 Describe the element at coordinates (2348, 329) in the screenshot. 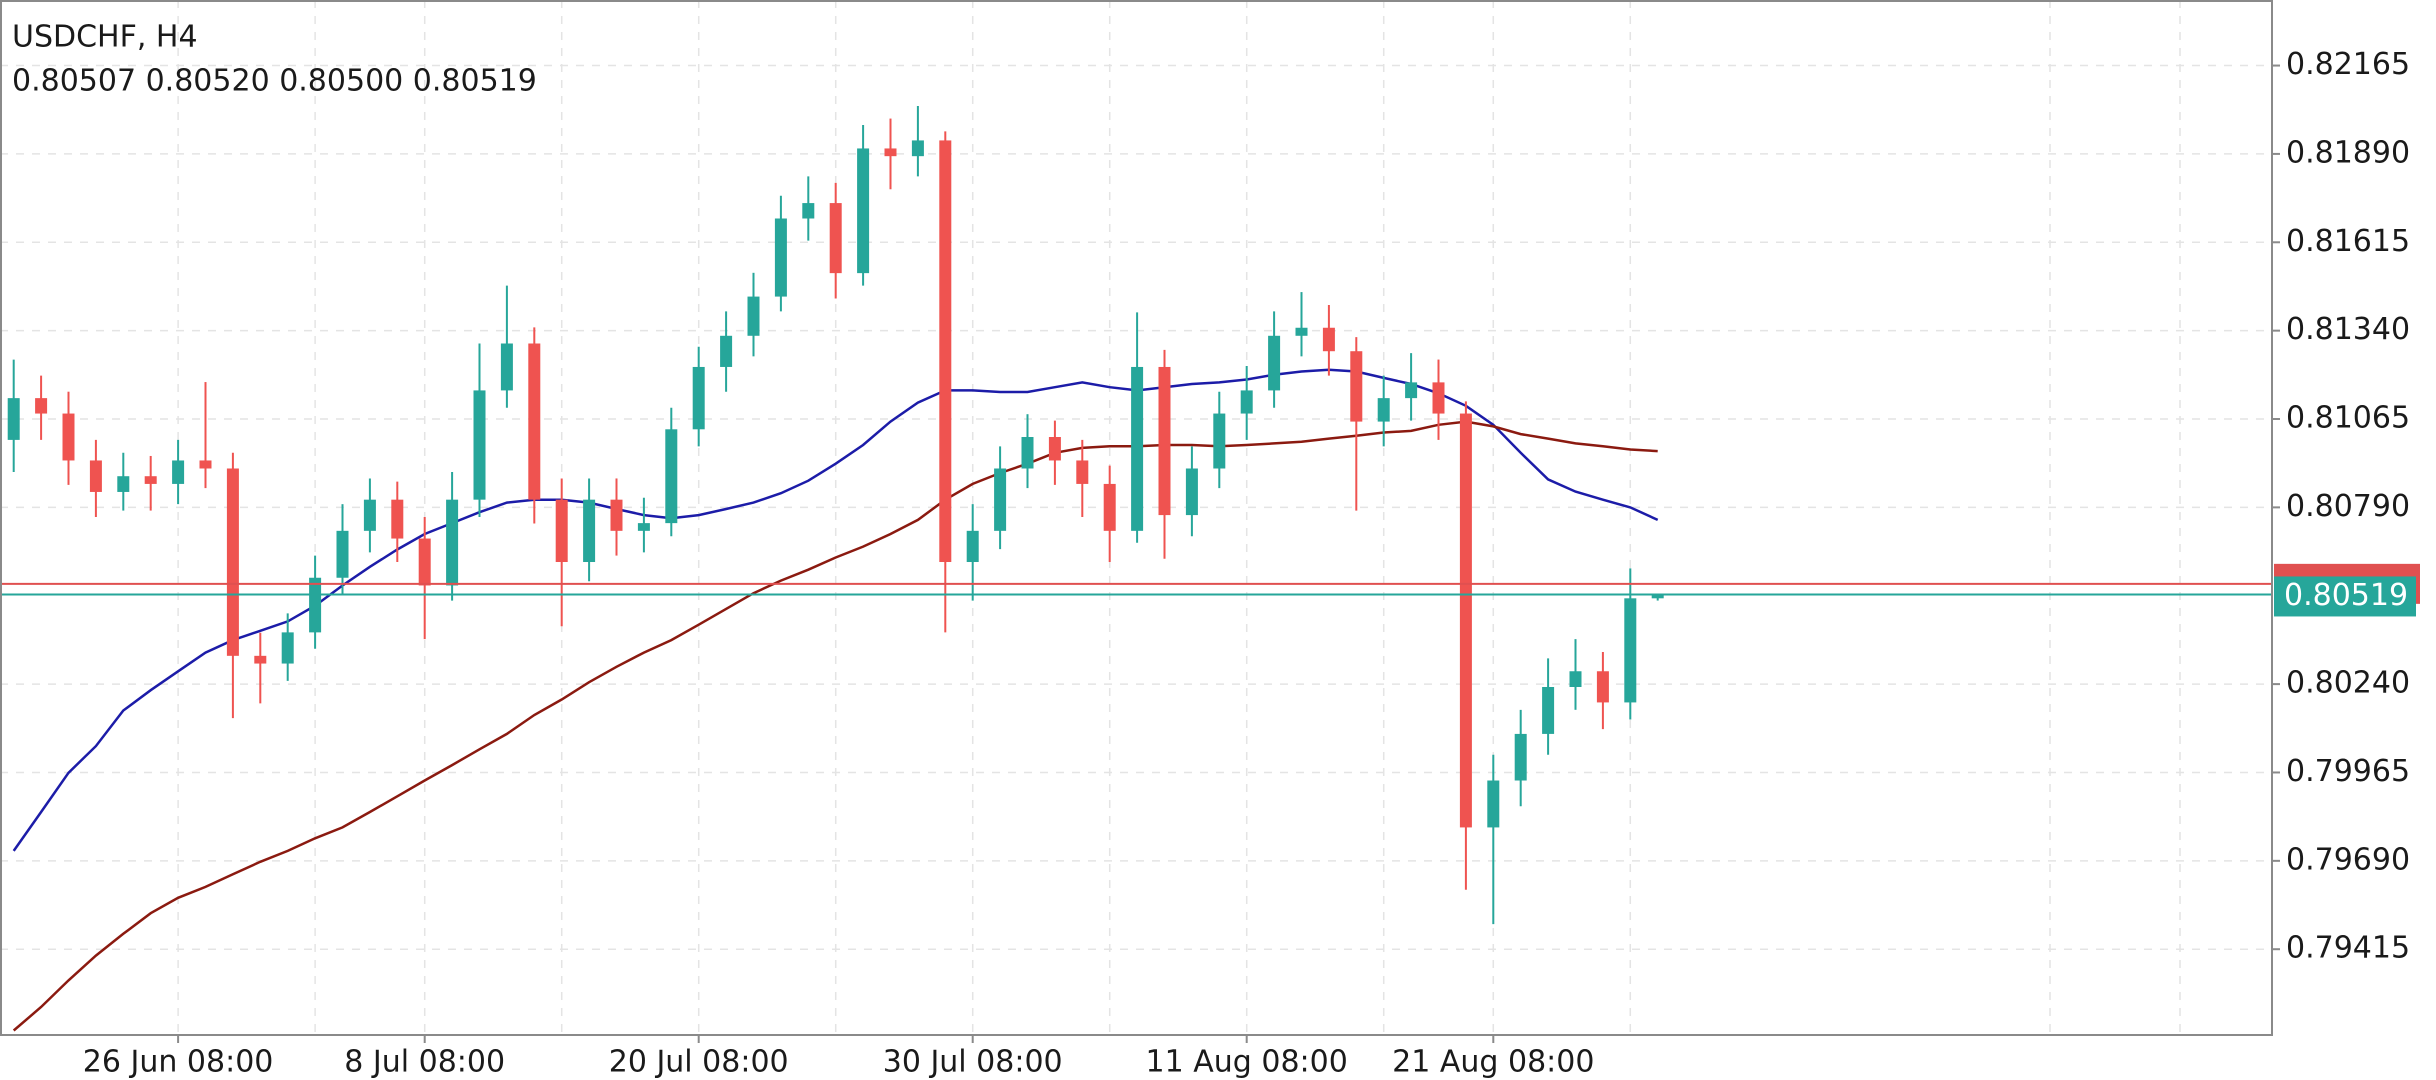

I see `y-tick-label: 0.81340` at that location.